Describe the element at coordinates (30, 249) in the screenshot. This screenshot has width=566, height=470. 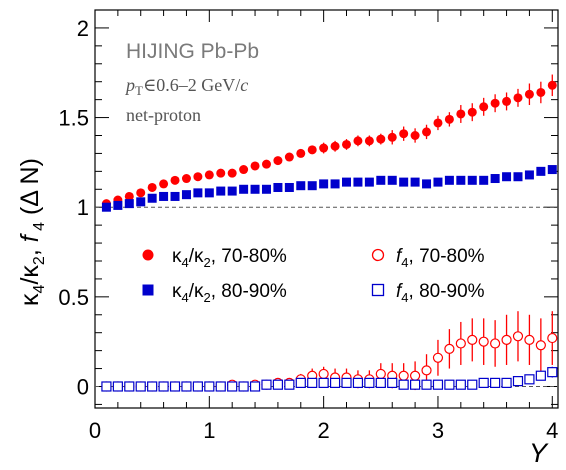
I see `y-label-comma: ,` at that location.